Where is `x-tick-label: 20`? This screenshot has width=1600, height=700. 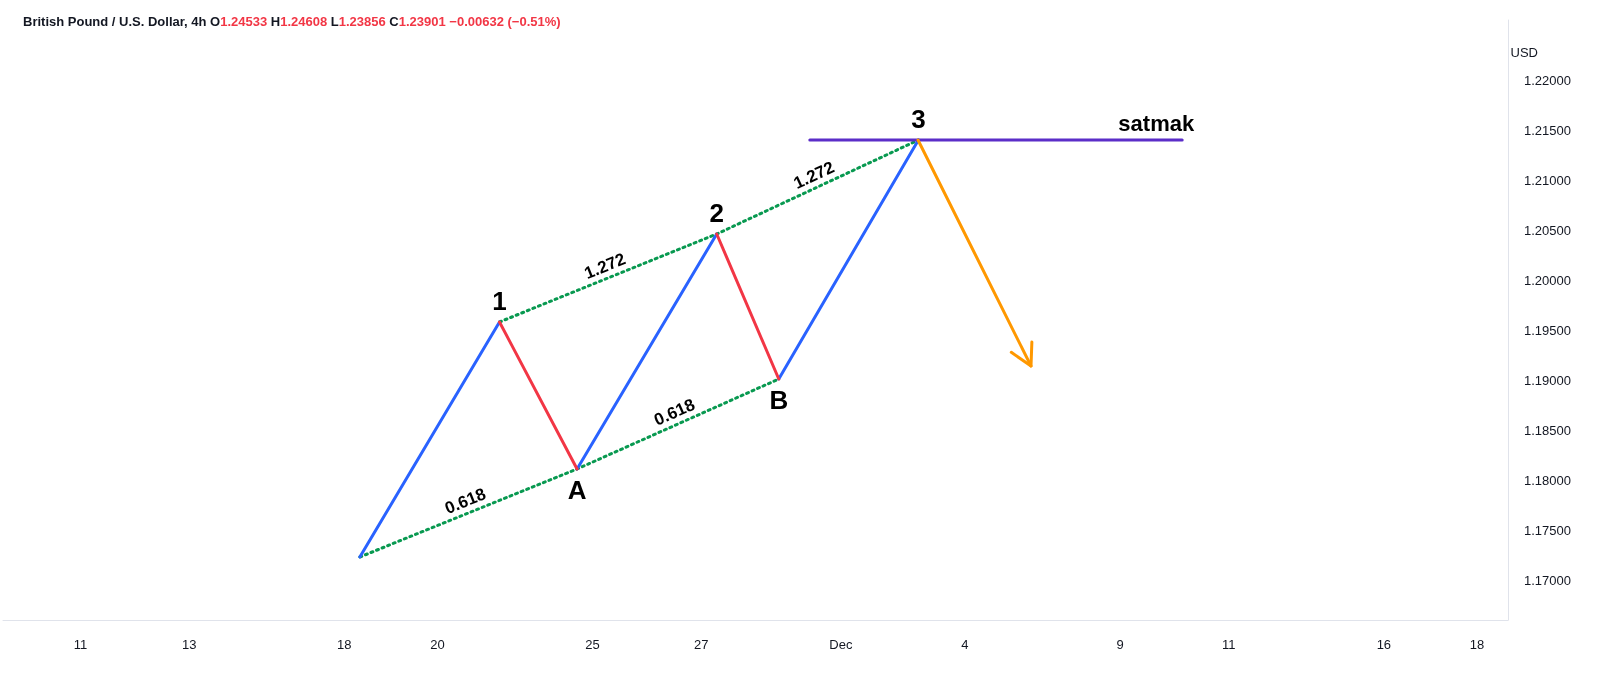
x-tick-label: 20 is located at coordinates (437, 644).